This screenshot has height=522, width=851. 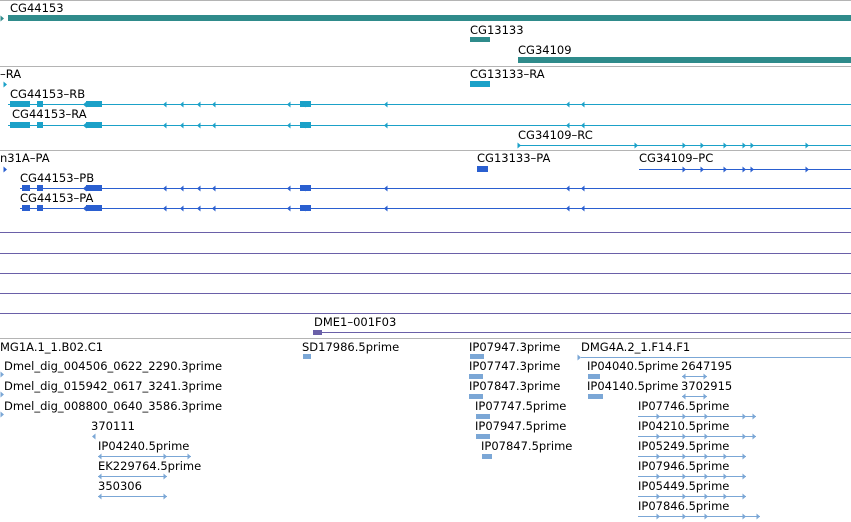 What do you see at coordinates (633, 366) in the screenshot?
I see `feature-label-clone: IP04040.5prime` at bounding box center [633, 366].